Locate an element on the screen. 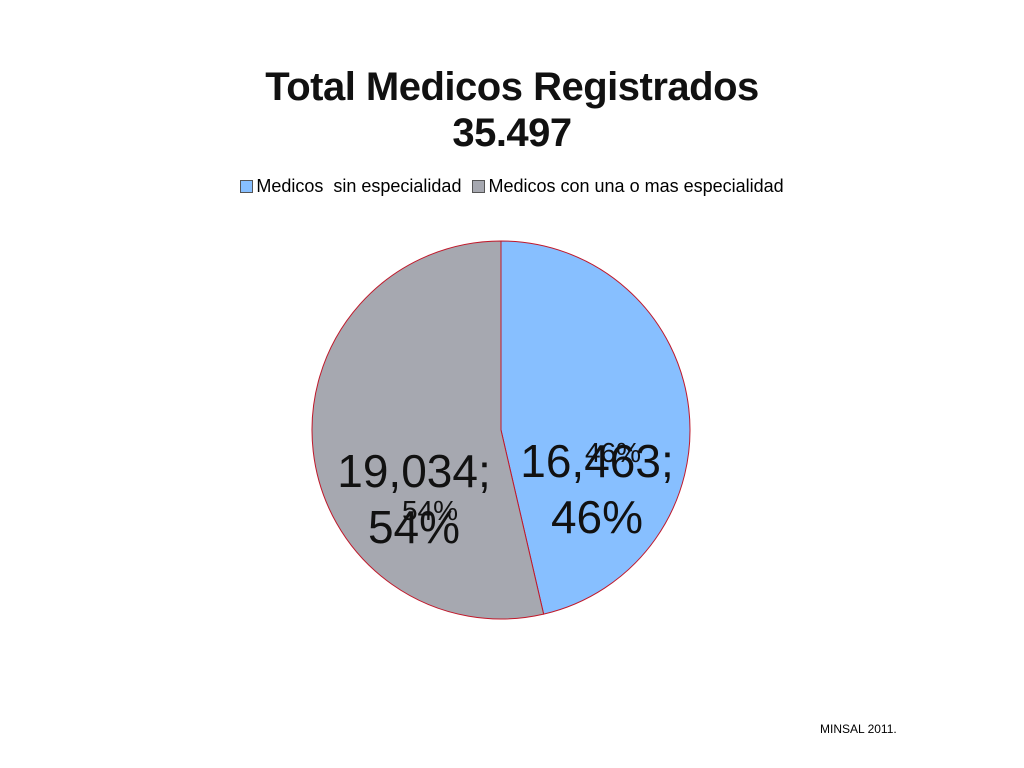 The image size is (1024, 768). data-label-percent-small-sin-especialidad: 46% is located at coordinates (613, 452).